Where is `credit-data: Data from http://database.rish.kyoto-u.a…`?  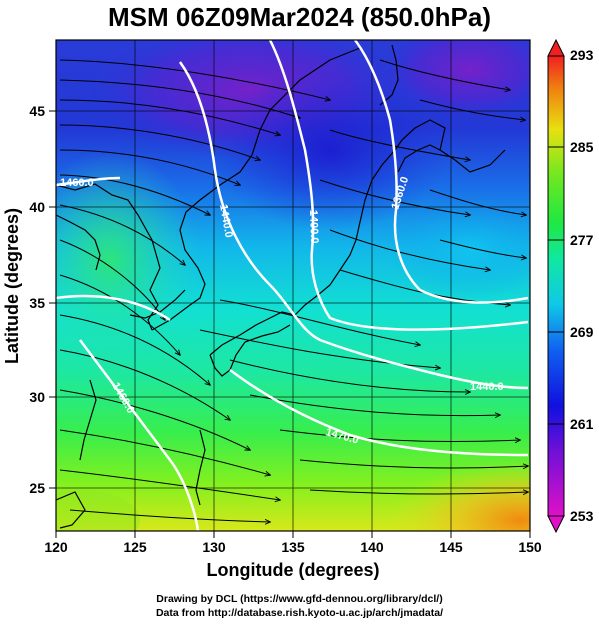
credit-data: Data from http://database.rish.kyoto-u.a… is located at coordinates (299, 613).